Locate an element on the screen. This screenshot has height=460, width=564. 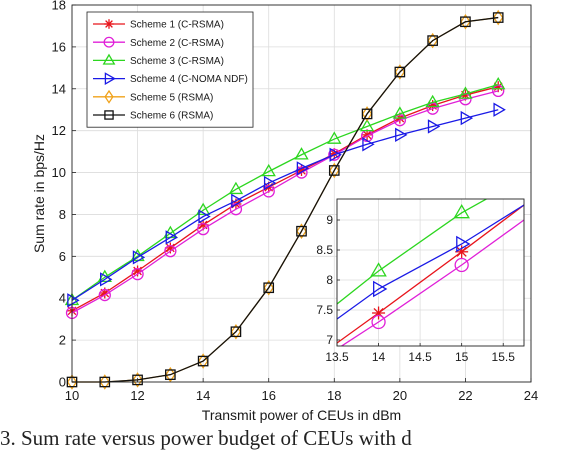
inset-y-tick-label: 7 is located at coordinates (329, 340).